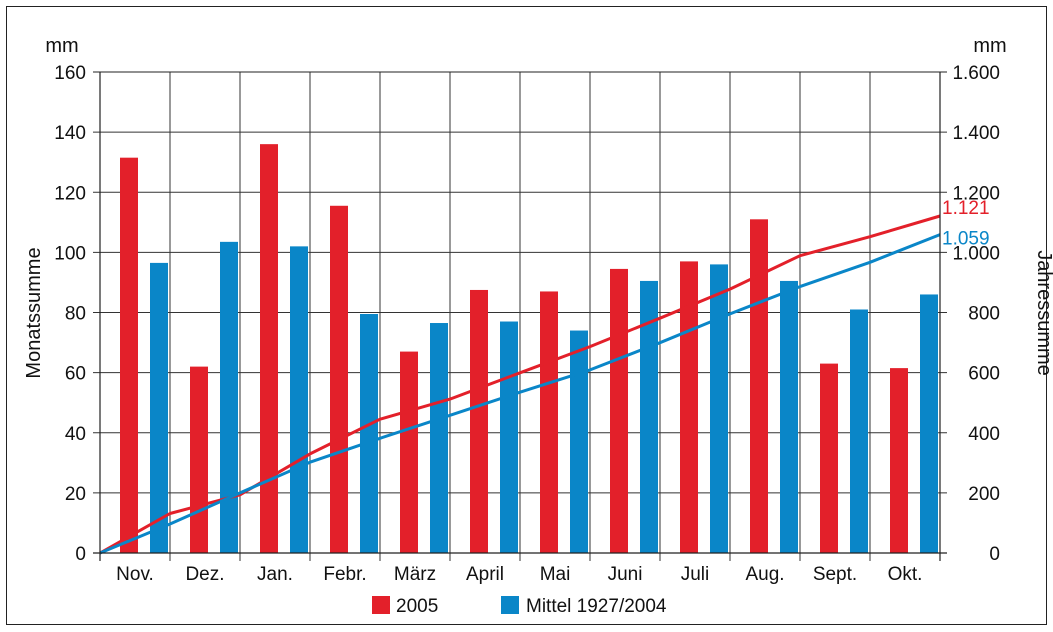 This screenshot has width=1053, height=632. What do you see at coordinates (984, 494) in the screenshot?
I see `right-tick-label: 200` at bounding box center [984, 494].